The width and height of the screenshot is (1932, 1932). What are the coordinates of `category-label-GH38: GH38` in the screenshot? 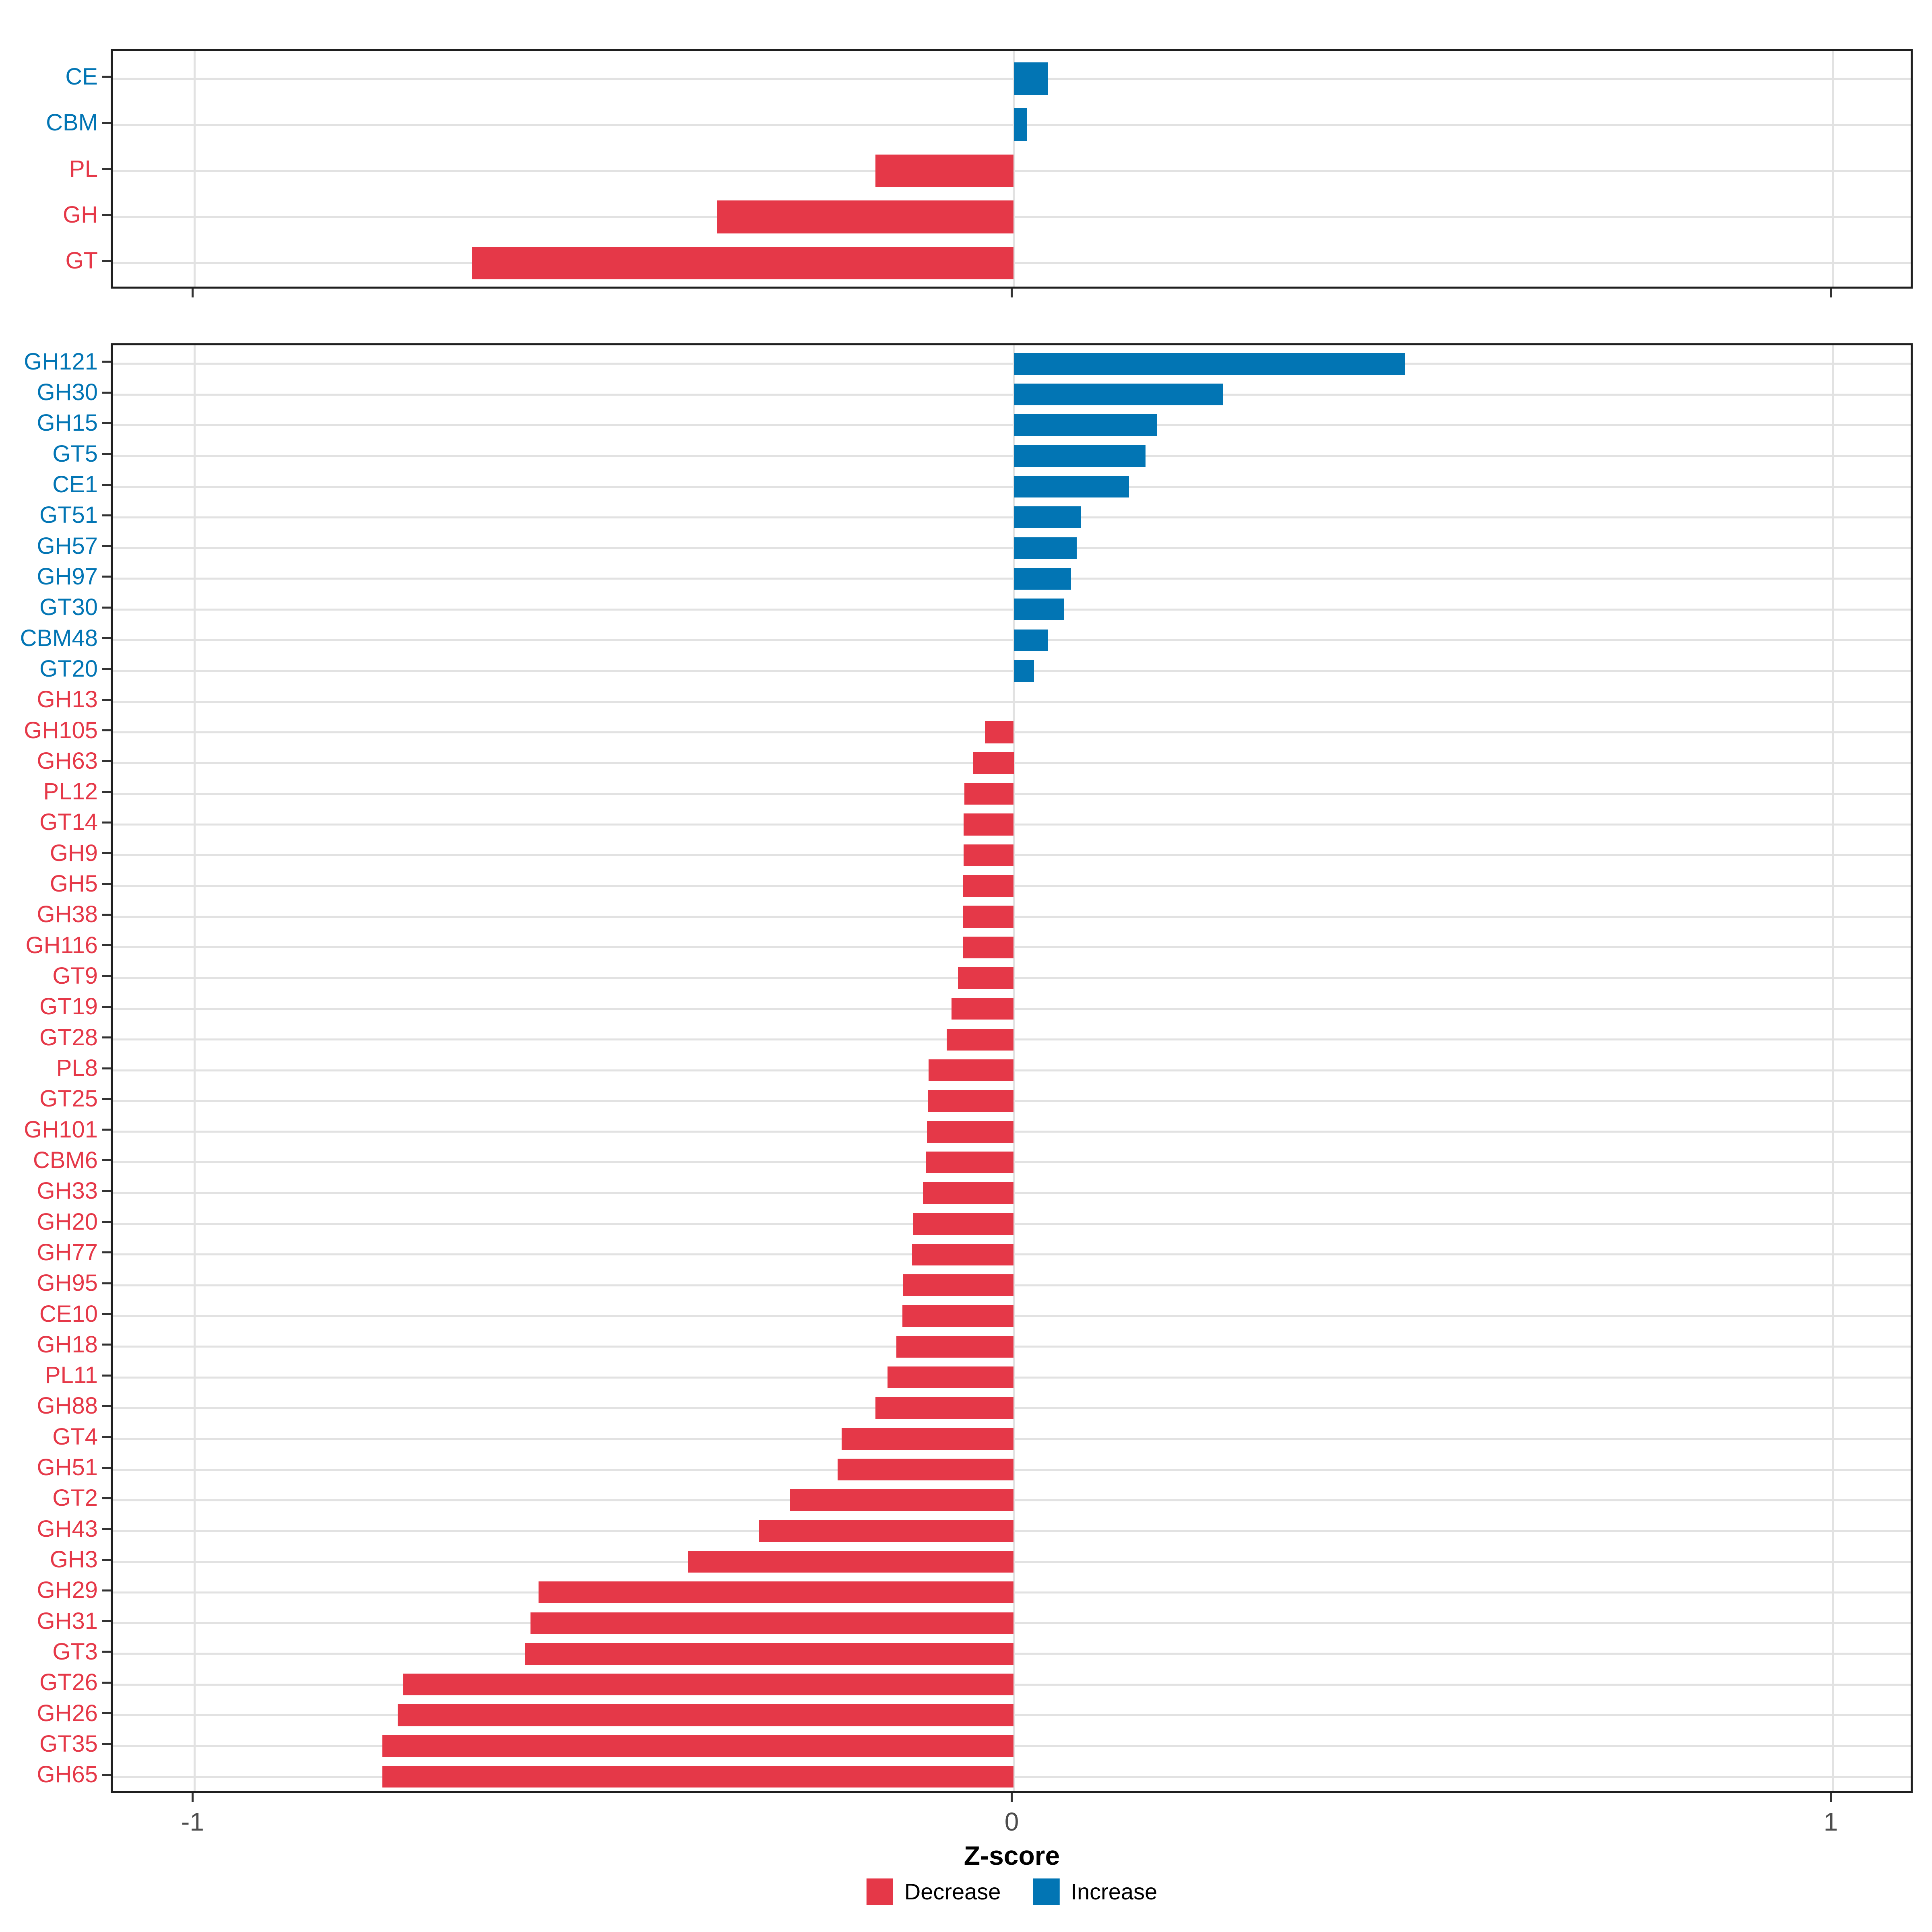 It's located at (67, 914).